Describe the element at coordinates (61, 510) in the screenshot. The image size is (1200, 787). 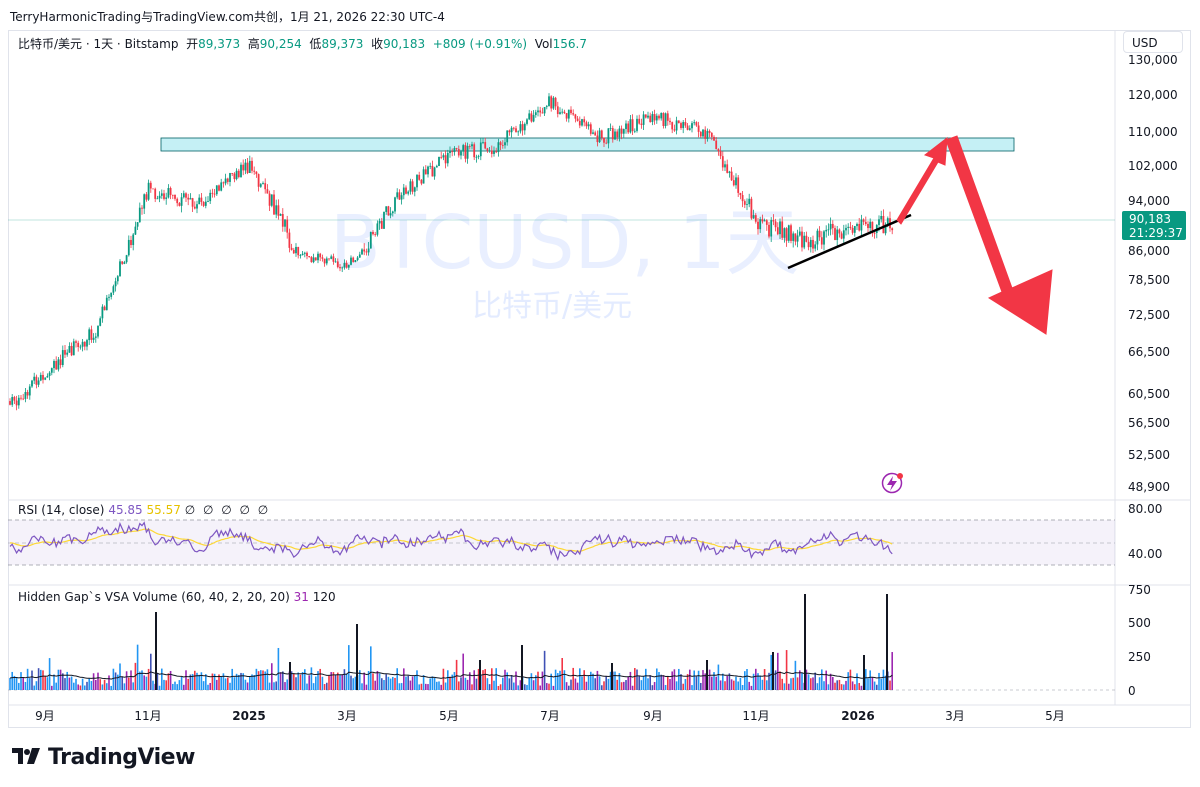
I see `rsi-title: RSI (14, close)` at that location.